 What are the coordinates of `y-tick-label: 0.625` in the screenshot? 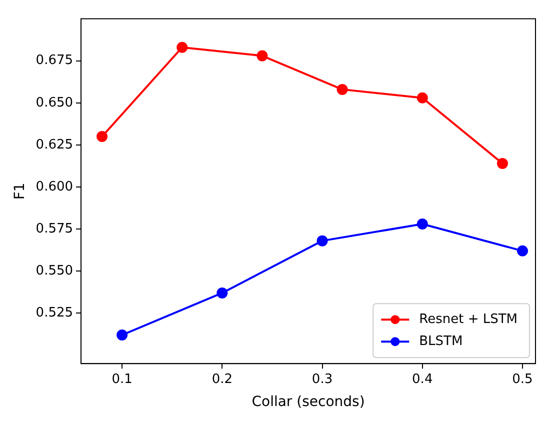 It's located at (55, 144).